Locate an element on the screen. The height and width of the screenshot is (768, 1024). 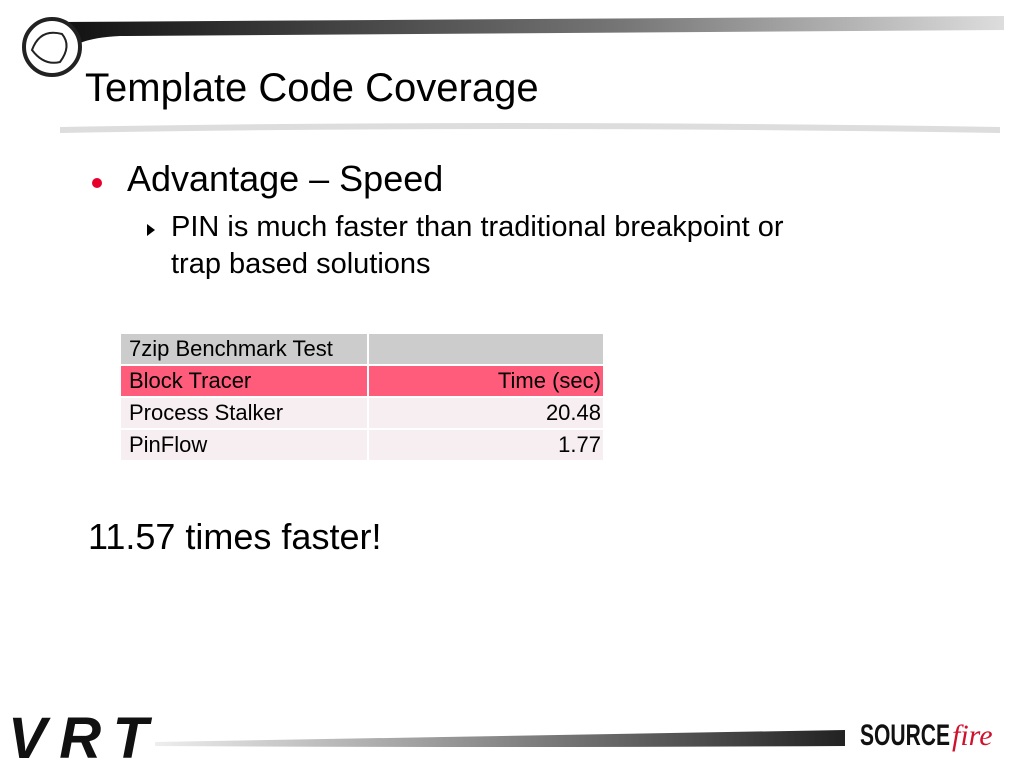
table-header: 7zip Benchmark Test is located at coordinates (362, 349).